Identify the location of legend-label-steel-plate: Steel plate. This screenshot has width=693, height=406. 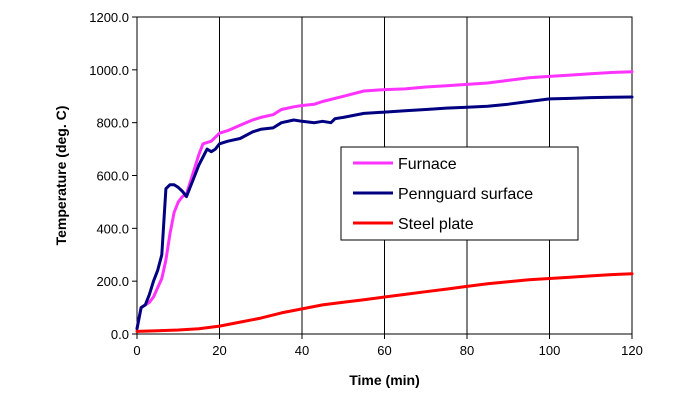
(436, 224).